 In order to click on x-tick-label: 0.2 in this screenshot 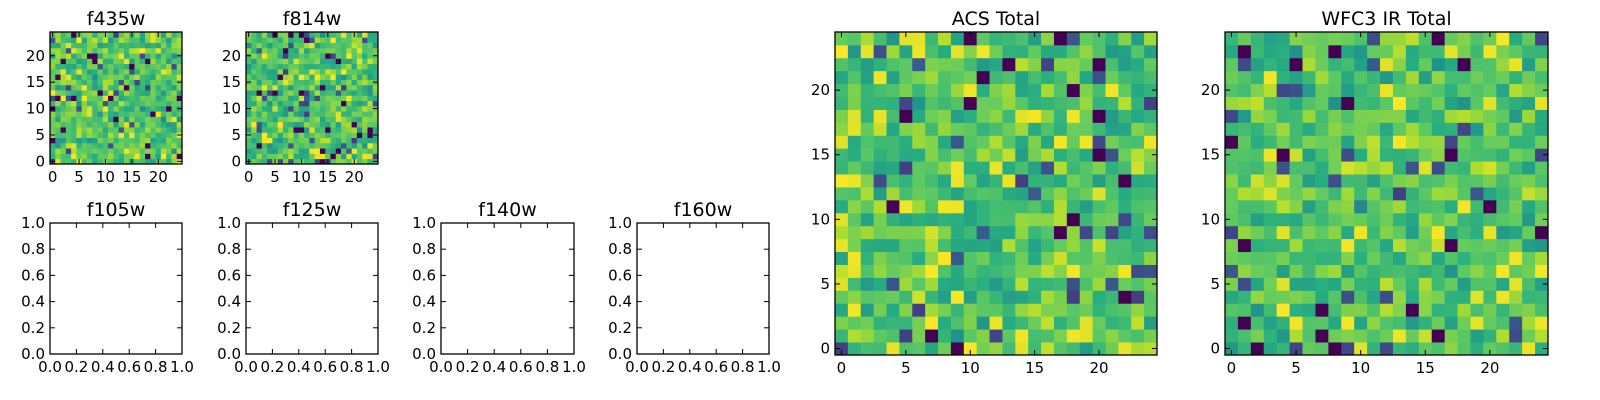, I will do `click(76, 367)`.